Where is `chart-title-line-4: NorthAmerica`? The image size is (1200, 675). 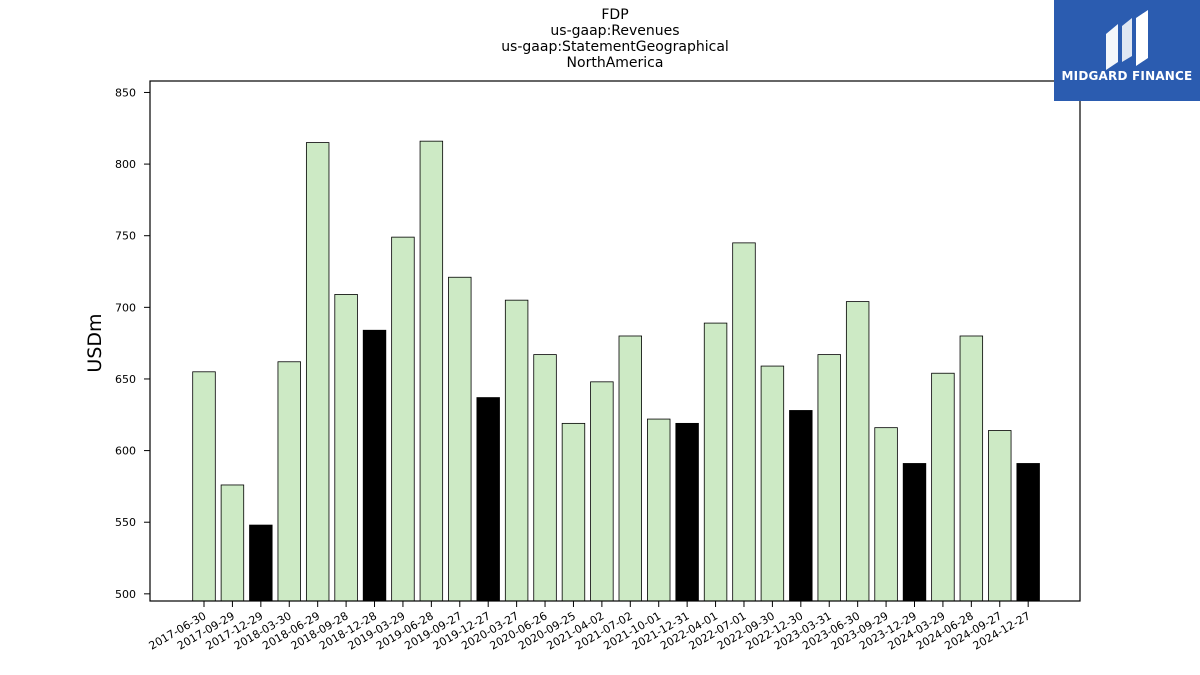 chart-title-line-4: NorthAmerica is located at coordinates (615, 63).